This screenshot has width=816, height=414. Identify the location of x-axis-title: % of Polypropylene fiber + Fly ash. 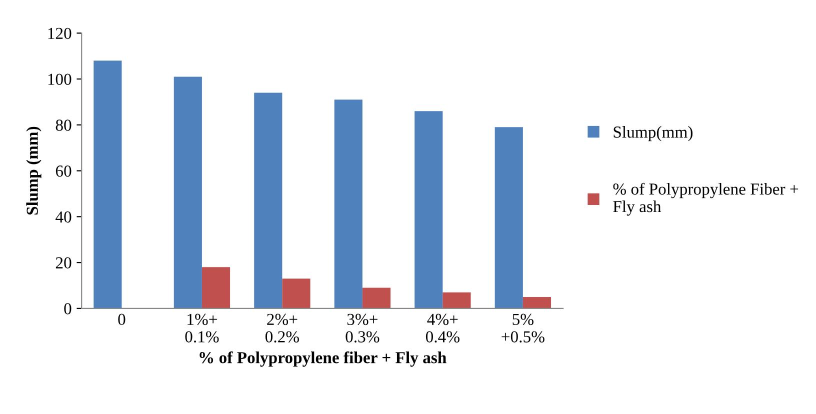
(323, 359).